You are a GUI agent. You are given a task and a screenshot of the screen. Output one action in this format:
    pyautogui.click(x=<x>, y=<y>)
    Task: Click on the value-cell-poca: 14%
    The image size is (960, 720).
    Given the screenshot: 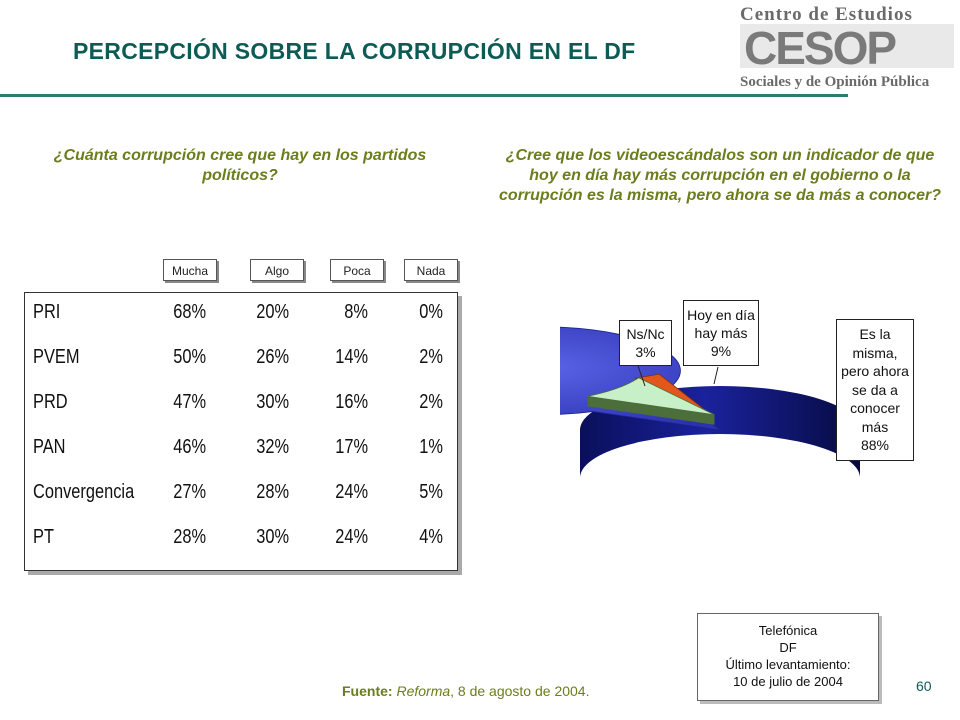 What is the action you would take?
    pyautogui.click(x=351, y=357)
    